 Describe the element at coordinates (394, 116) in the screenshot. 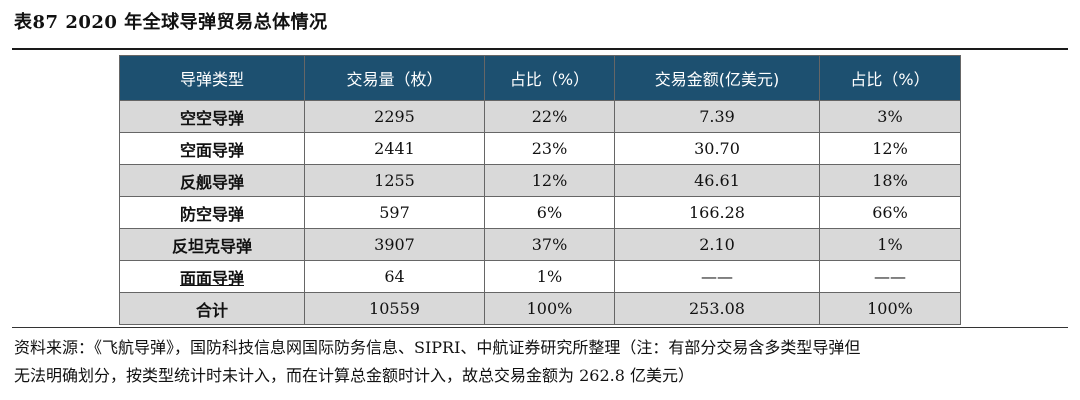

I see `cell-volume: 2295` at that location.